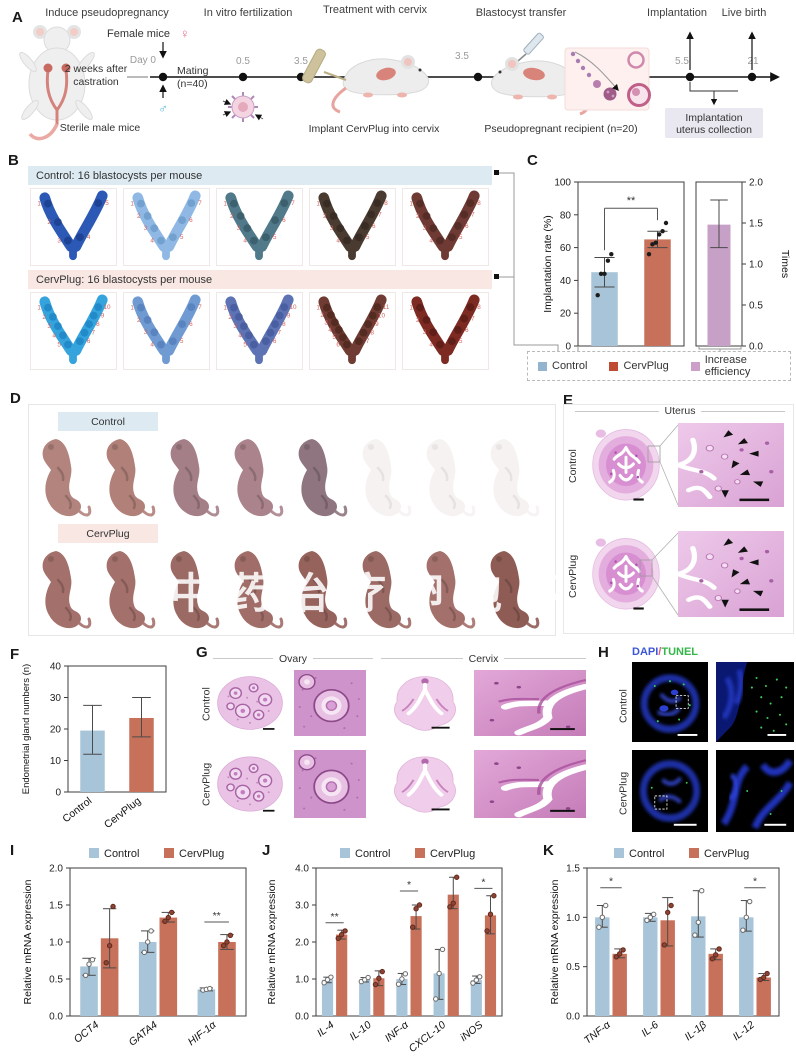  What do you see at coordinates (670, 791) in the screenshot?
I see `tunel-section-cervplug-image` at bounding box center [670, 791].